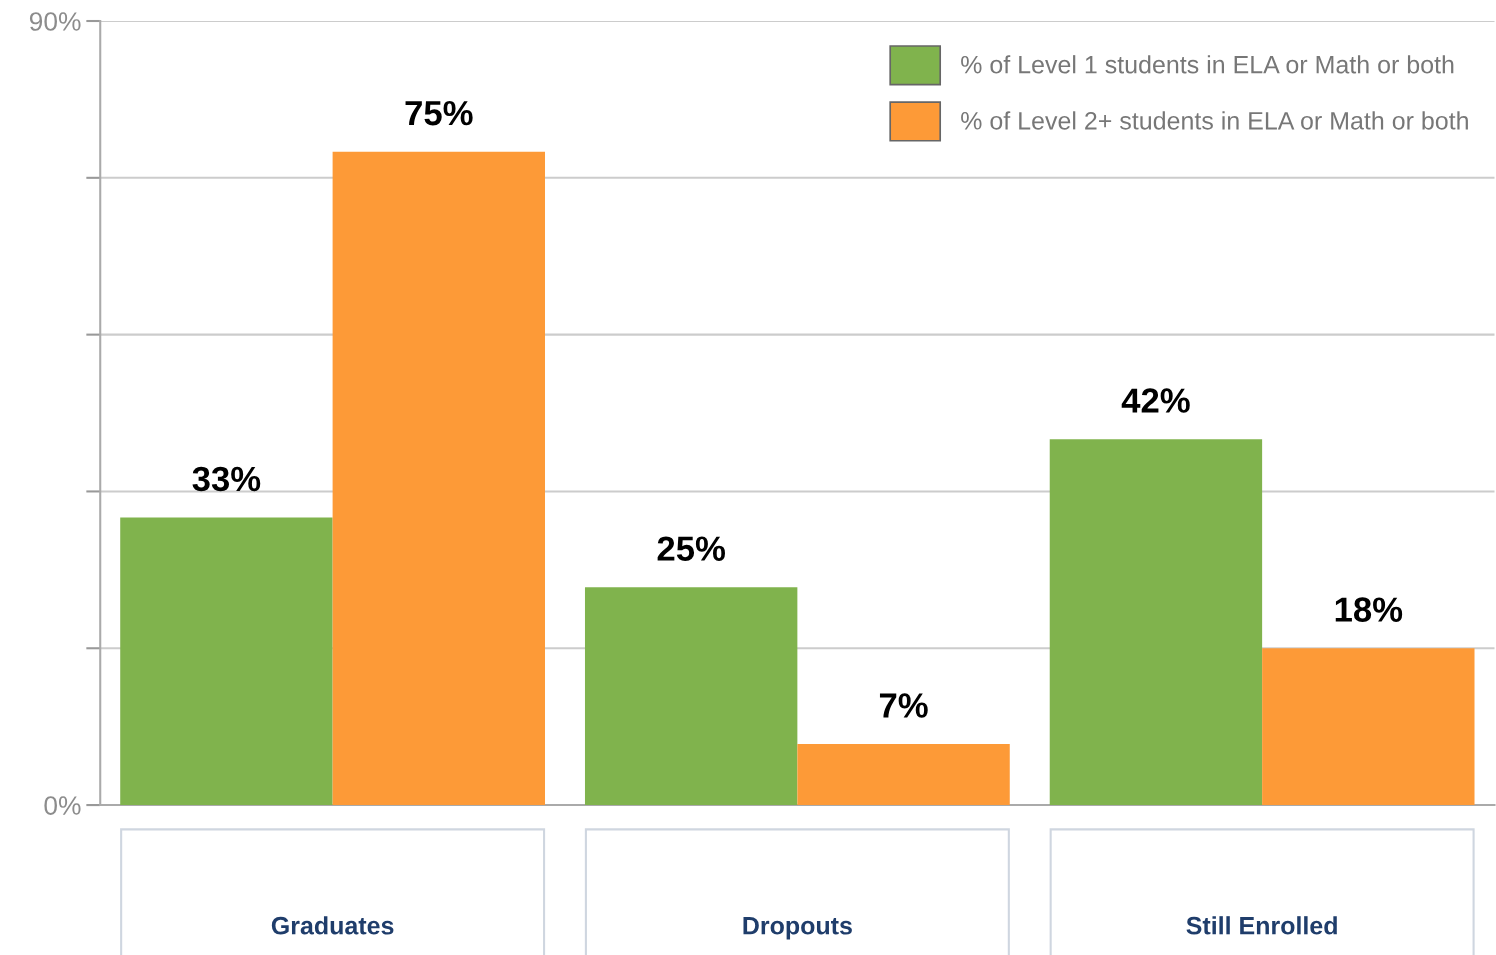  I want to click on data-label: 7%, so click(903, 705).